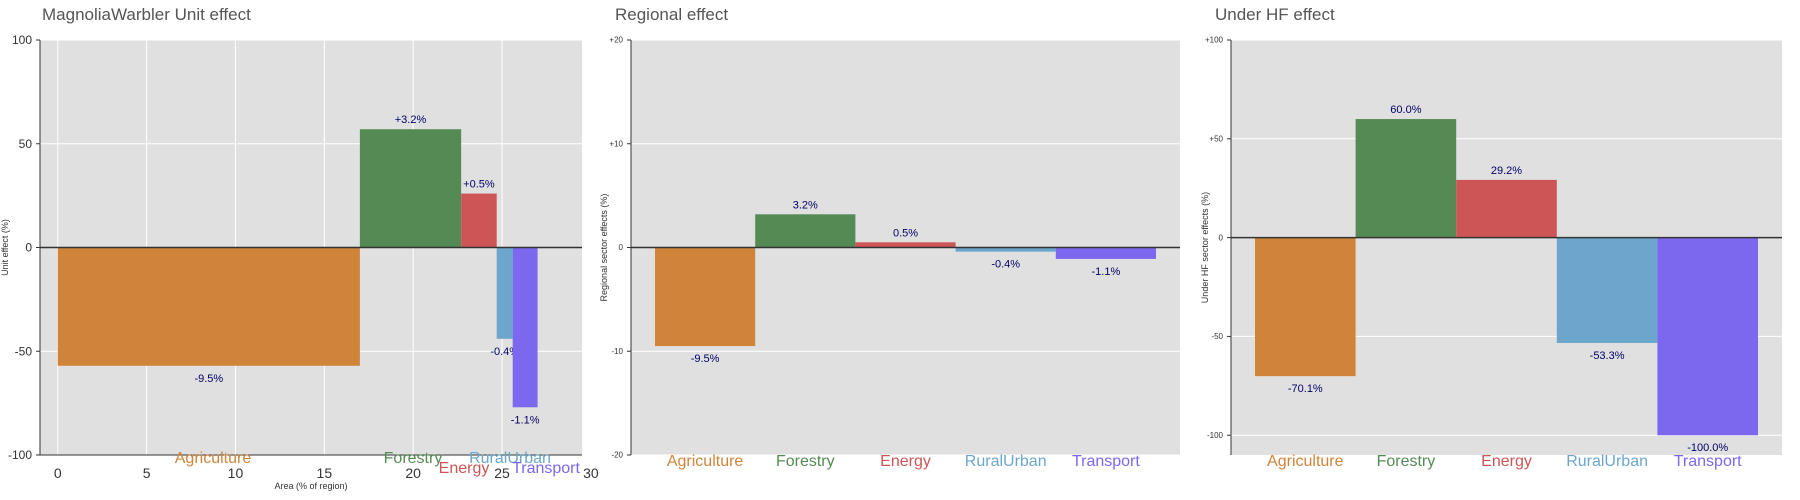 The width and height of the screenshot is (1800, 500). What do you see at coordinates (616, 40) in the screenshot?
I see `y-tick-label: +20` at bounding box center [616, 40].